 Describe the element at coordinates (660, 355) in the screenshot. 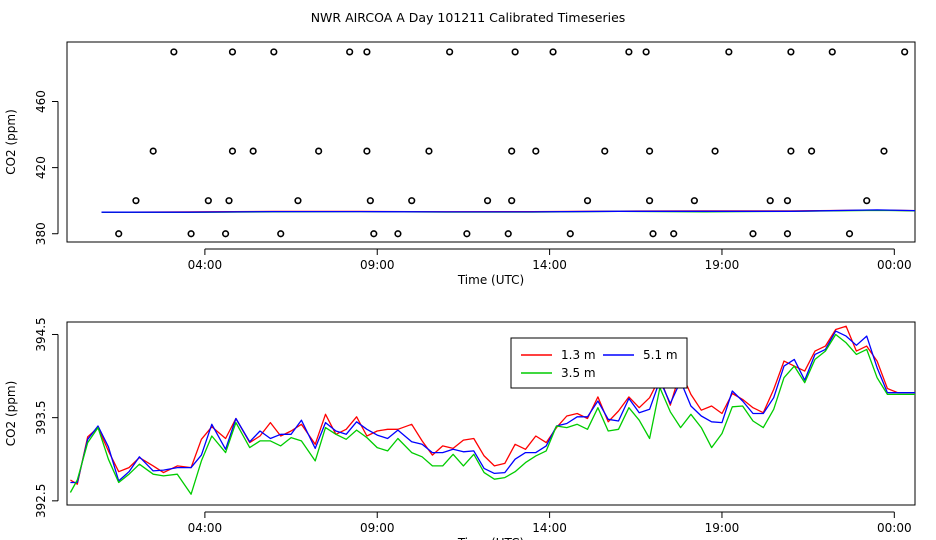

I see `legend-label: 5.1 m` at that location.